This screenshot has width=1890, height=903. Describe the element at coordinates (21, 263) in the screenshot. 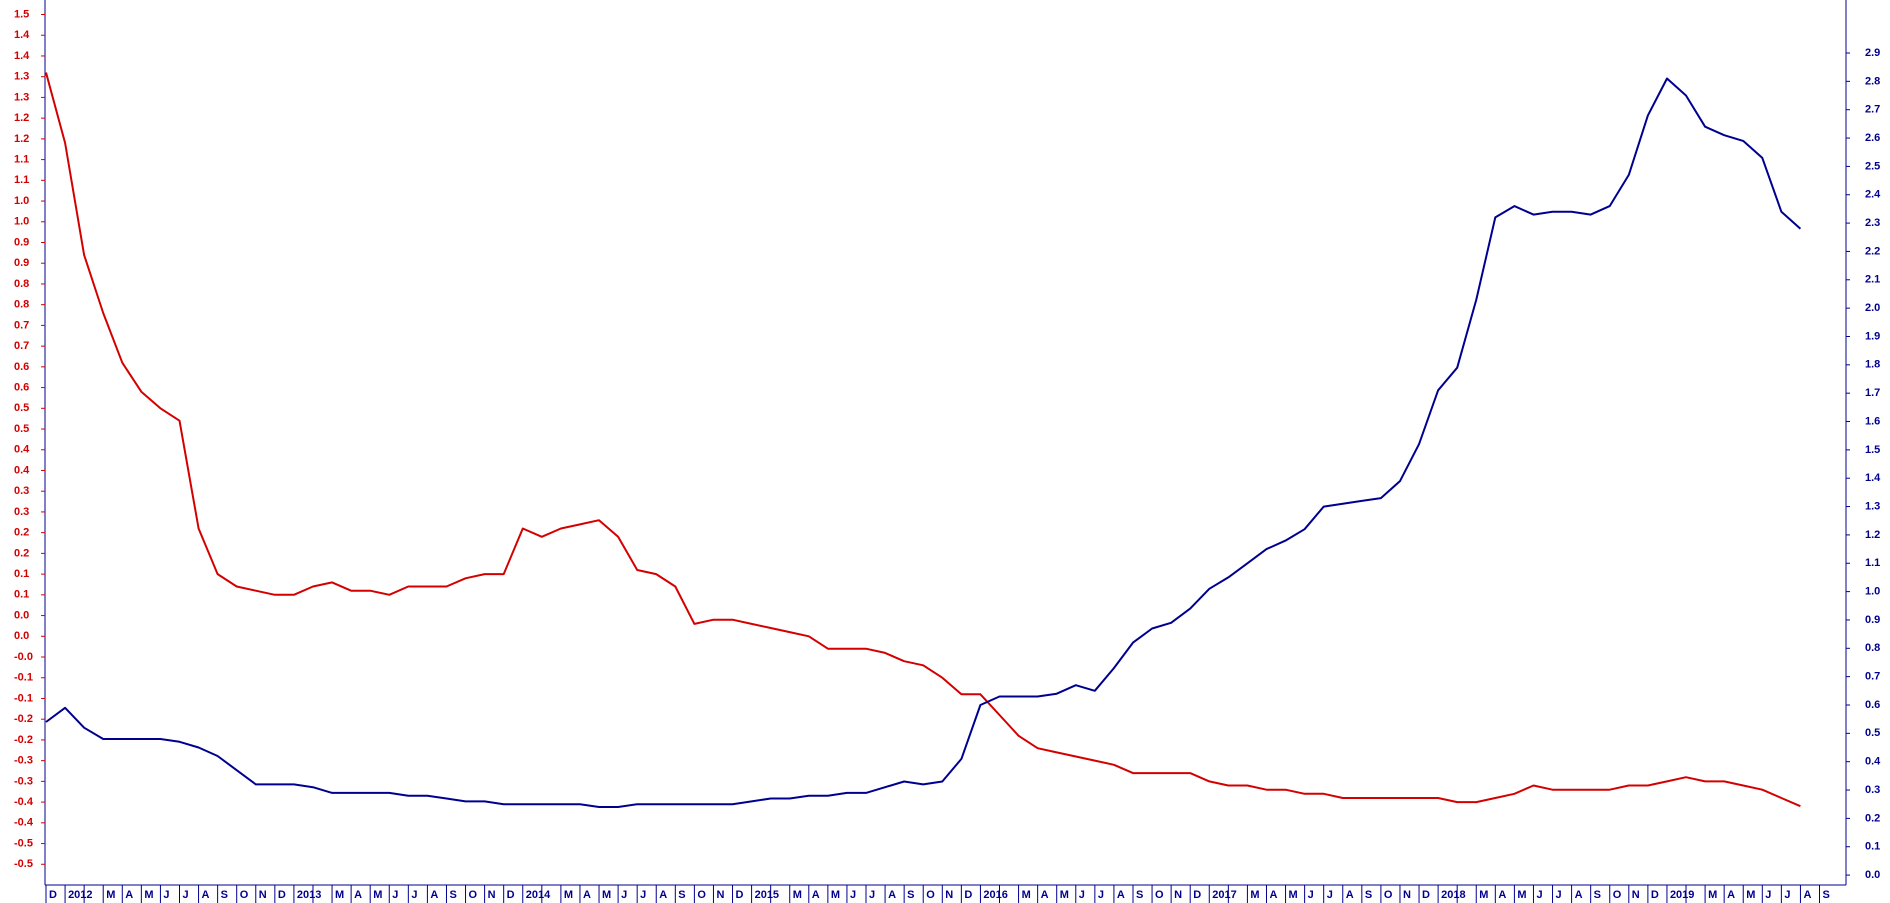

I see `y-tick-label: 0.9` at that location.